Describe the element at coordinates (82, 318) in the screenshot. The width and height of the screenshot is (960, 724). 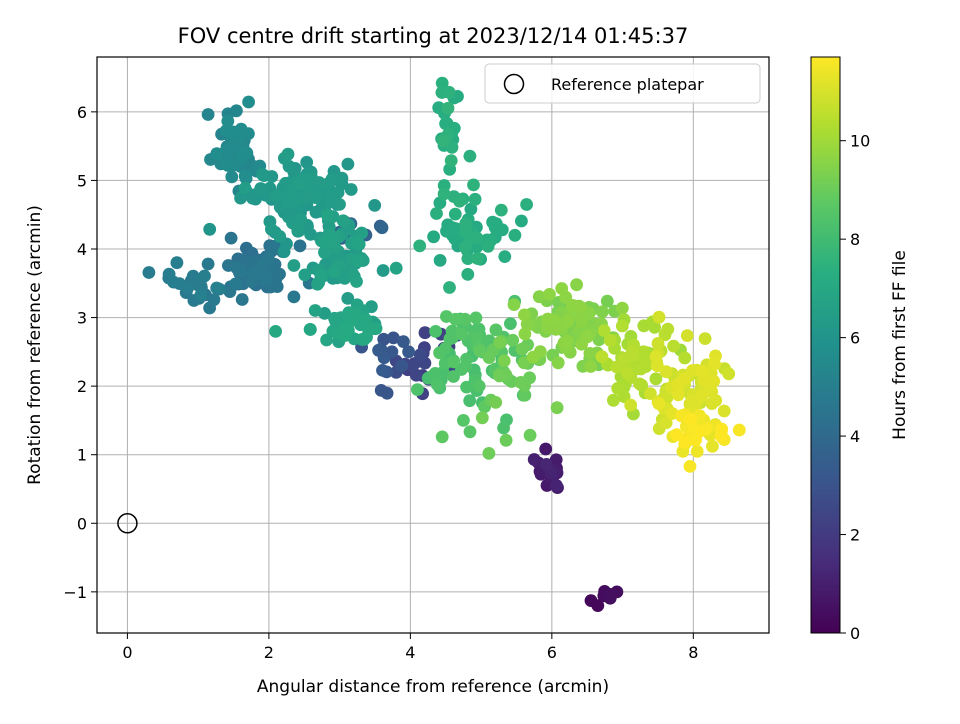
I see `y-tick-label: 3` at that location.